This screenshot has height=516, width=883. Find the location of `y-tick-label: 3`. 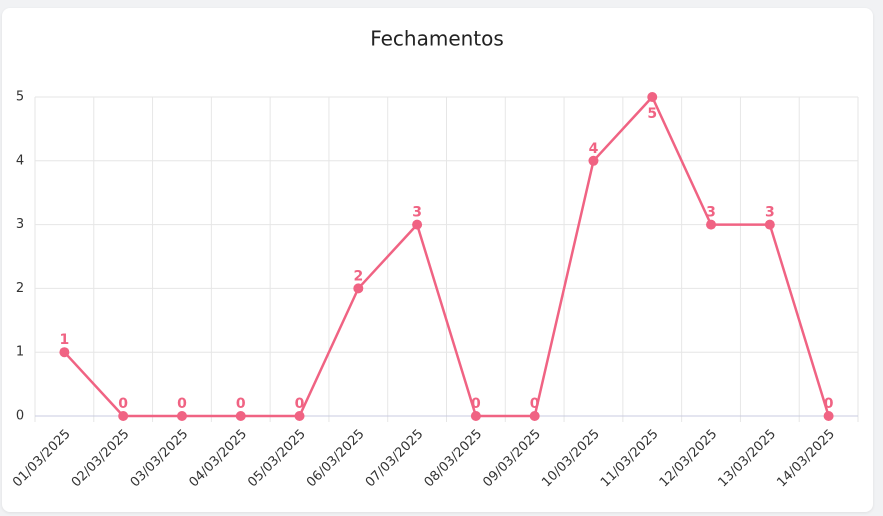

y-tick-label: 3 is located at coordinates (20, 224).